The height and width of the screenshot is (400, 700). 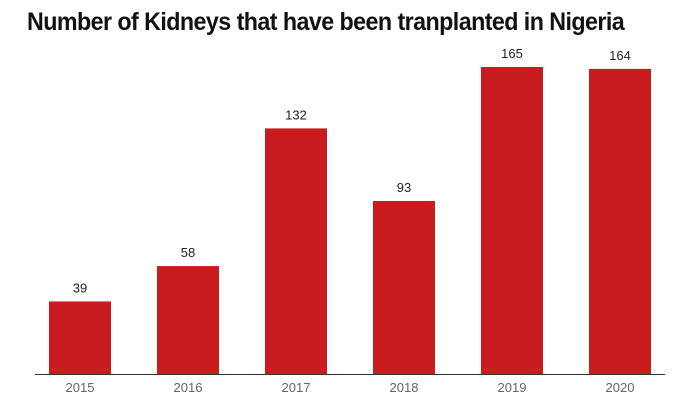 I want to click on x-tick-label: 2015, so click(x=80, y=387).